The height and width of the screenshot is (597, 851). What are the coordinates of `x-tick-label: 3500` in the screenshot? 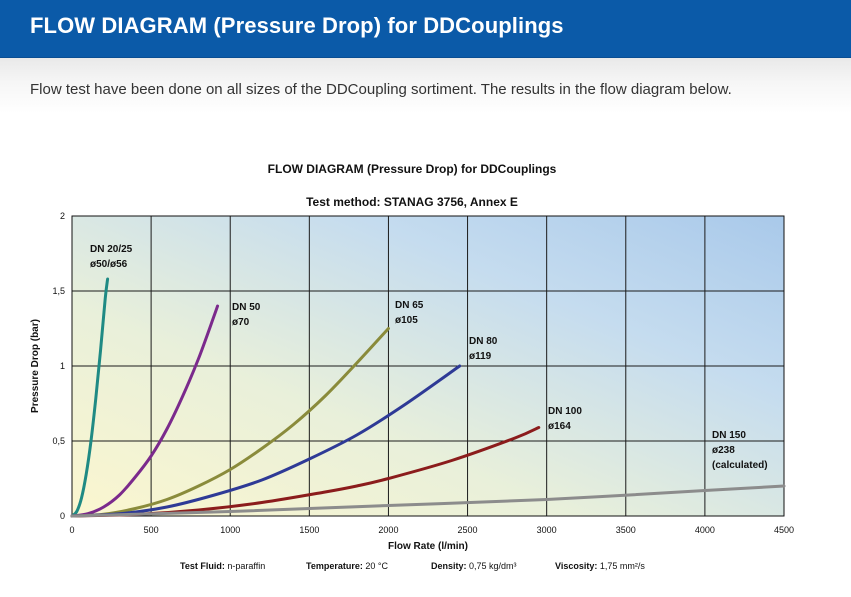 It's located at (626, 530).